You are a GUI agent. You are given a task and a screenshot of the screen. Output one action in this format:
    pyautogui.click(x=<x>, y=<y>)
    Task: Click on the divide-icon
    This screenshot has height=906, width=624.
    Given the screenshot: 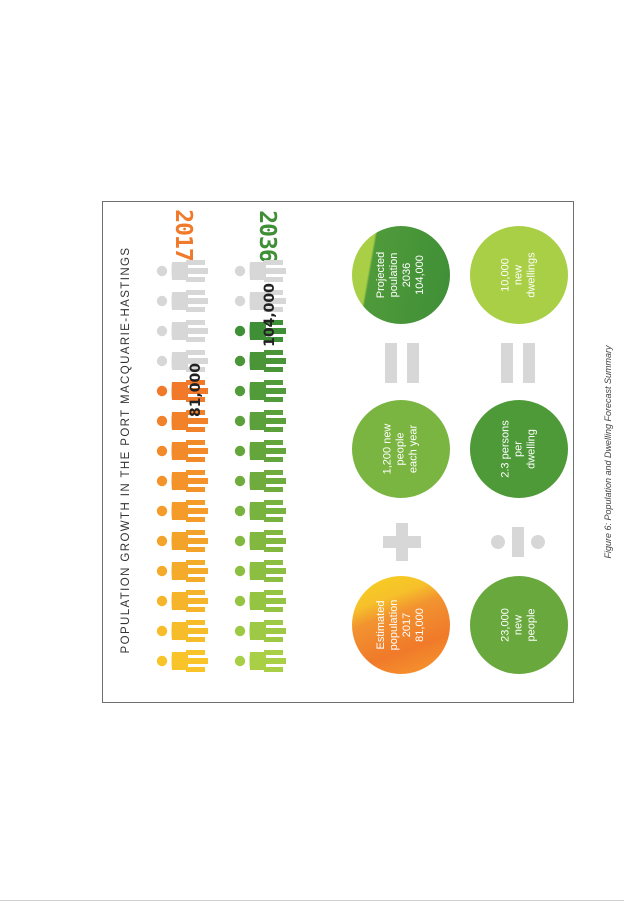 What is the action you would take?
    pyautogui.click(x=518, y=542)
    